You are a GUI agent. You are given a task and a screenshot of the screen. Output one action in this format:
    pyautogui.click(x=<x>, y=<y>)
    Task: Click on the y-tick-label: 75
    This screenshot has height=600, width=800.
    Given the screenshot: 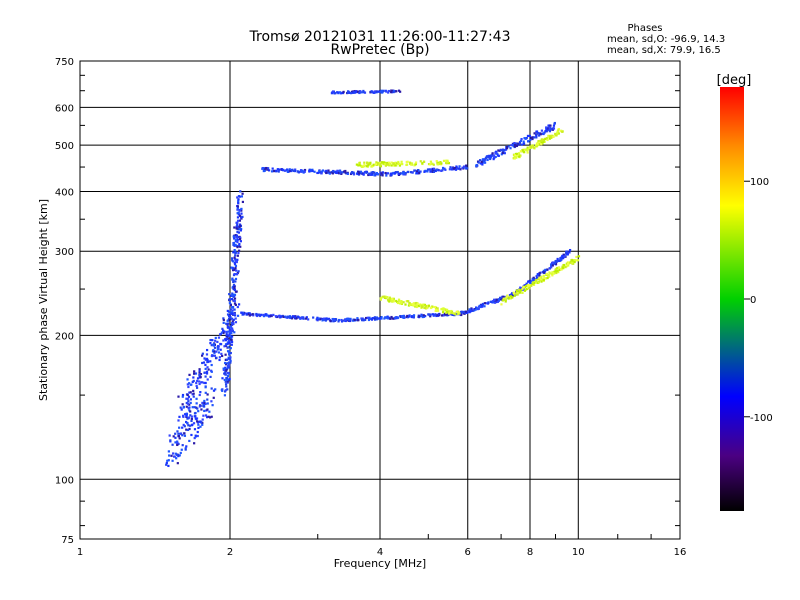 What is the action you would take?
    pyautogui.click(x=67, y=540)
    